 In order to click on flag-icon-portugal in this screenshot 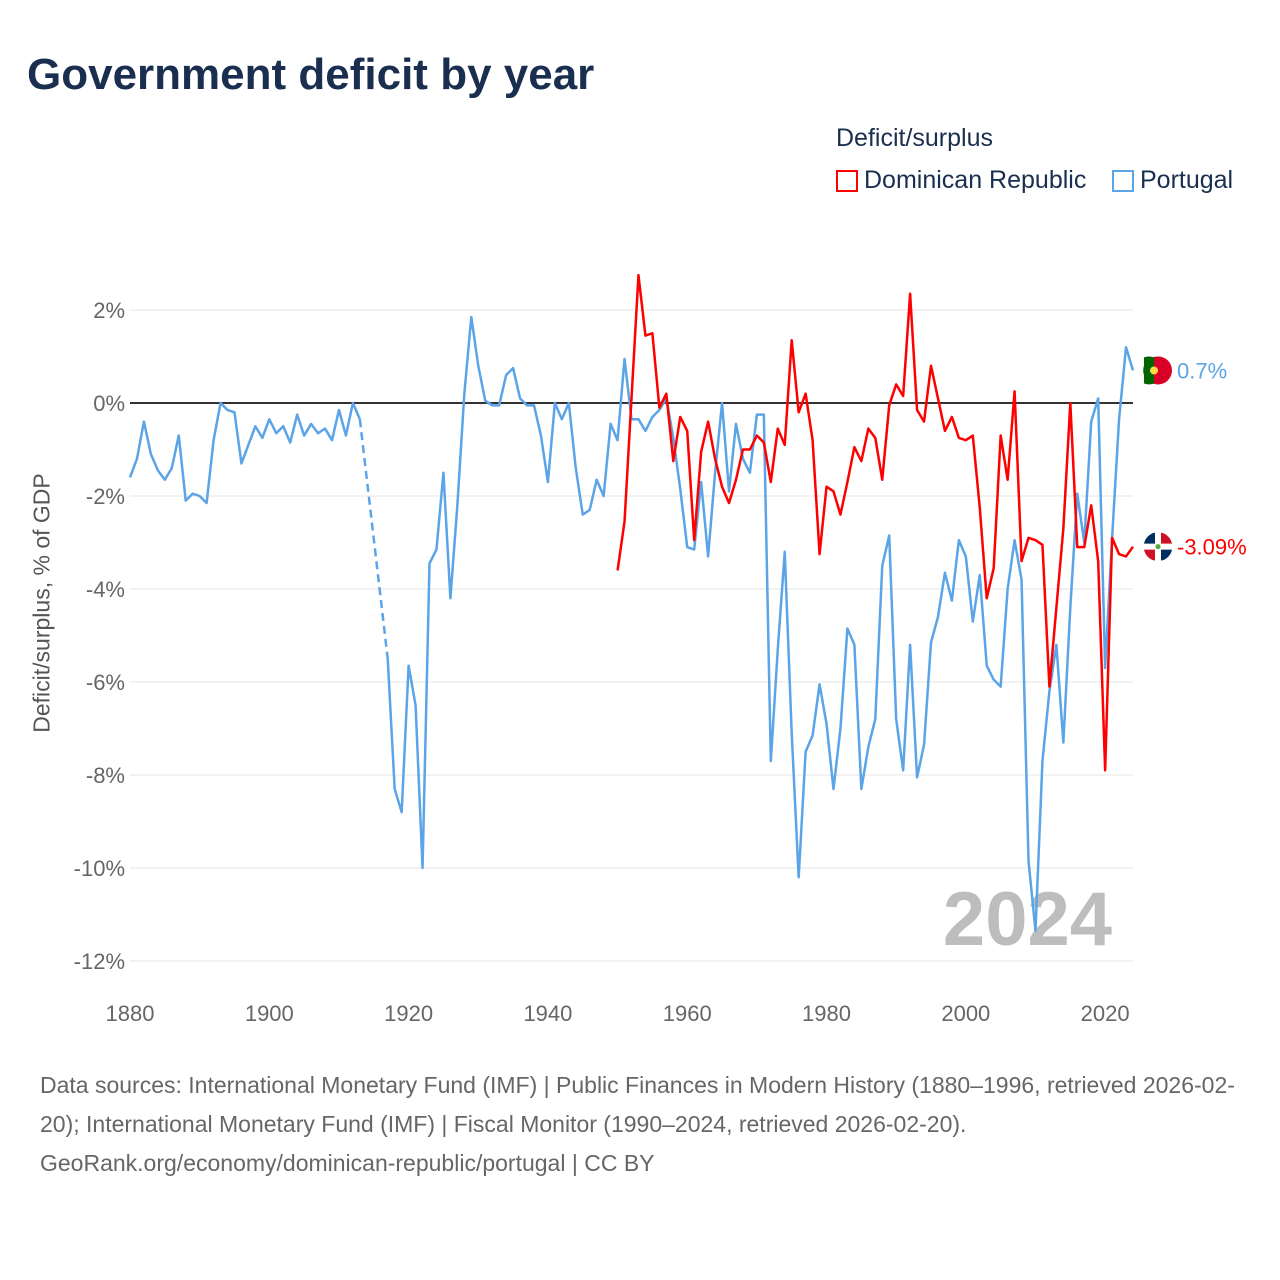, I will do `click(1157, 370)`.